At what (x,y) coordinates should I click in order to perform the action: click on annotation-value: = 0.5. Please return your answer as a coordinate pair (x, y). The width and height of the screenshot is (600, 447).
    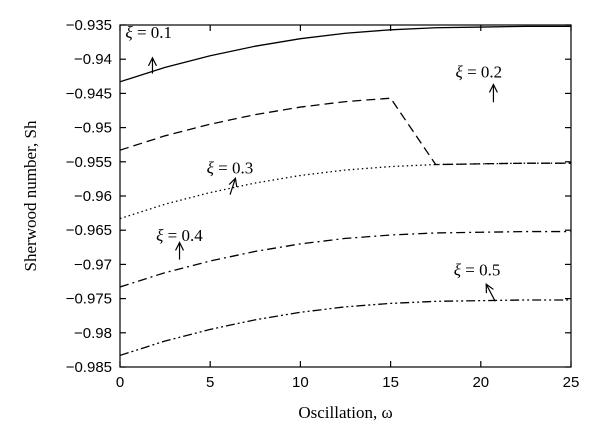
    Looking at the image, I should click on (480, 269).